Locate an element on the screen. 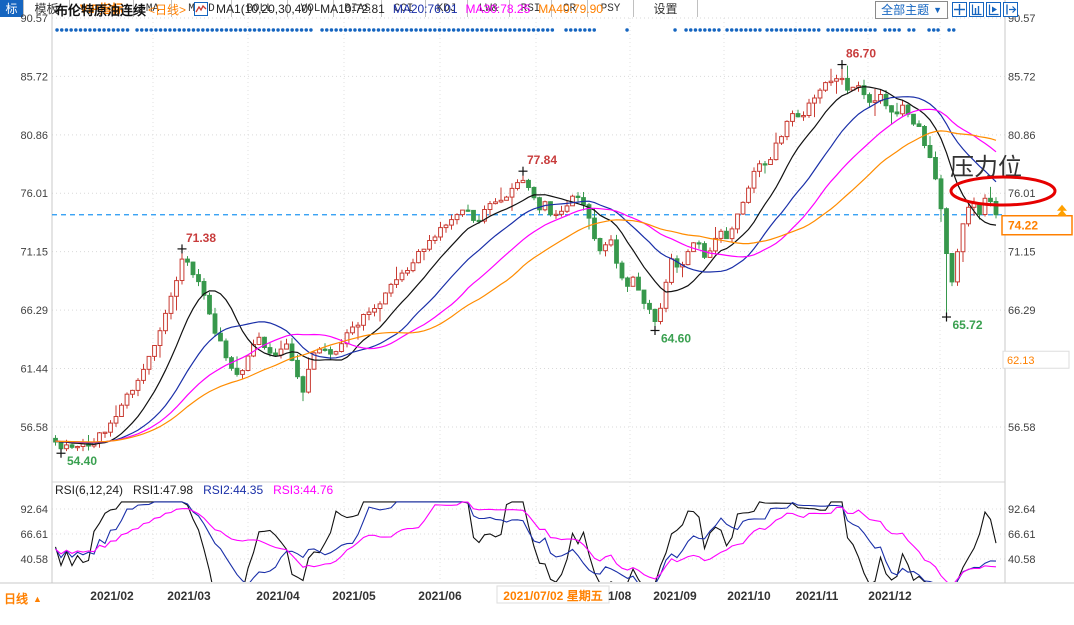 The image size is (1074, 625). footer-tab-设置: 设置 is located at coordinates (666, 8).